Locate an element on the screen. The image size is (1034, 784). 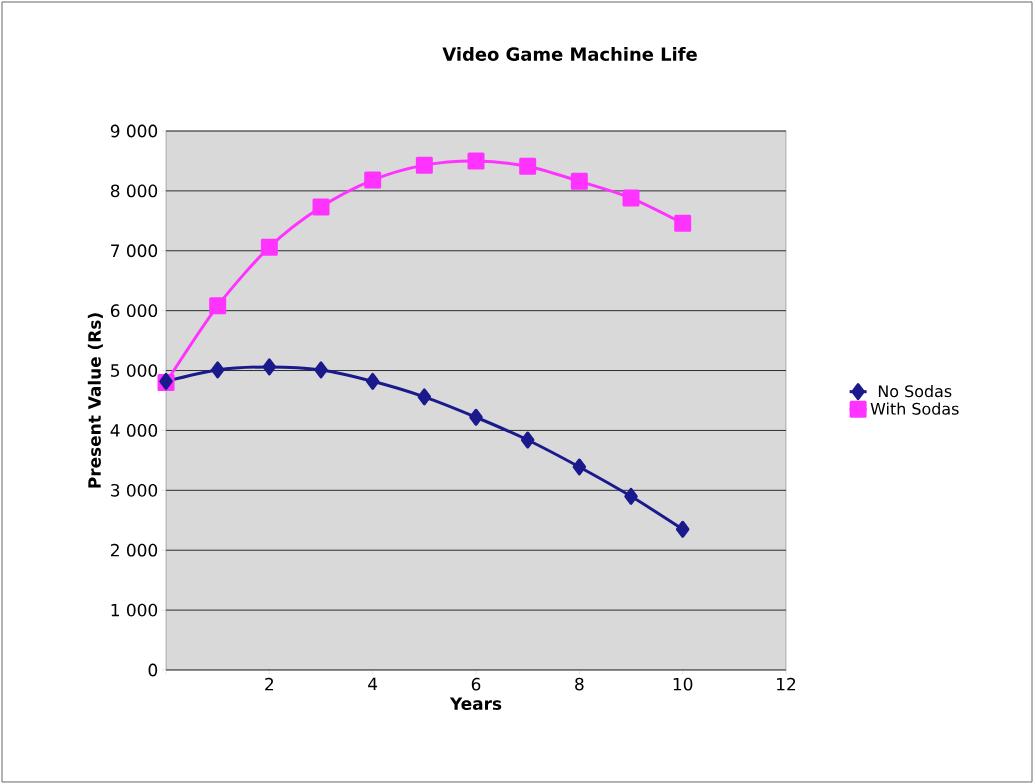
chart-title: Video Game Machine Life is located at coordinates (569, 54).